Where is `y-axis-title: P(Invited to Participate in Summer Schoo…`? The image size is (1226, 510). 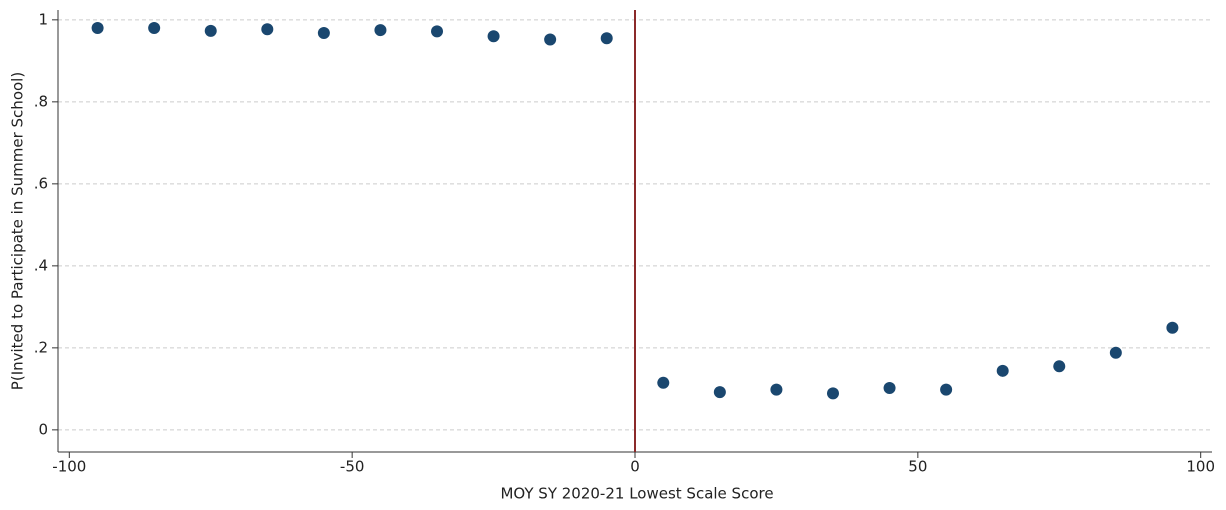 y-axis-title: P(Invited to Participate in Summer Schoo… is located at coordinates (18, 231).